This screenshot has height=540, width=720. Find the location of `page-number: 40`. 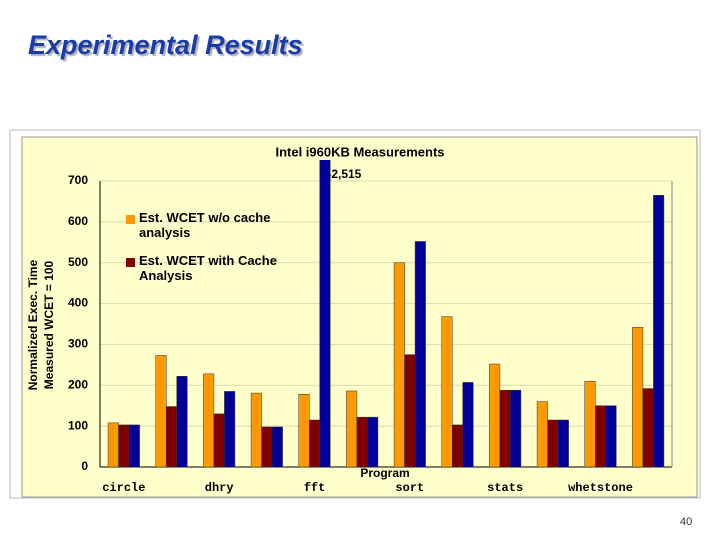

page-number: 40 is located at coordinates (686, 522).